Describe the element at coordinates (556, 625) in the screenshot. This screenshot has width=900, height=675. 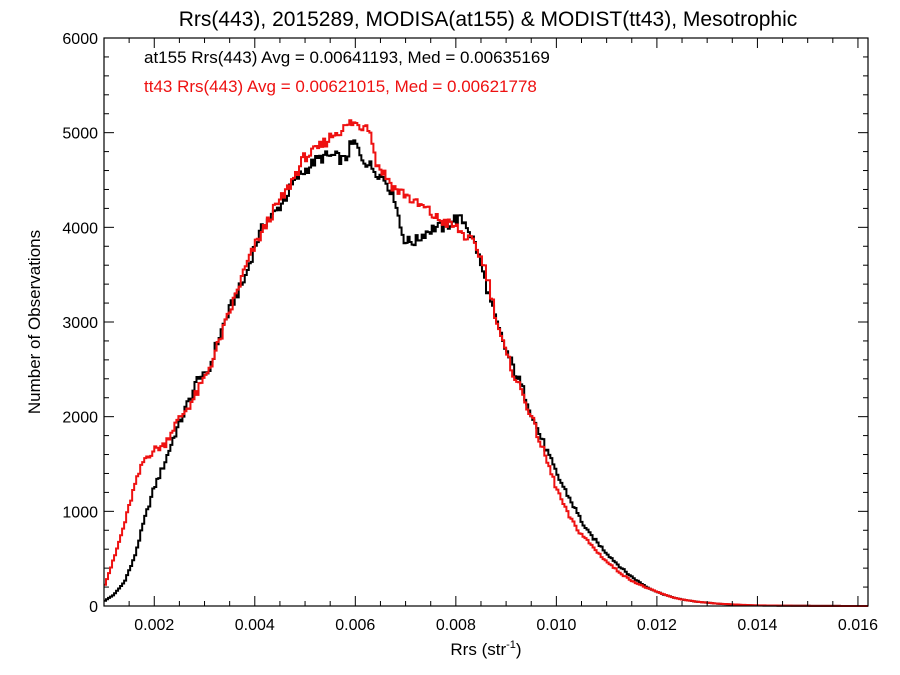
I see `x-tick-label: 0.010` at that location.